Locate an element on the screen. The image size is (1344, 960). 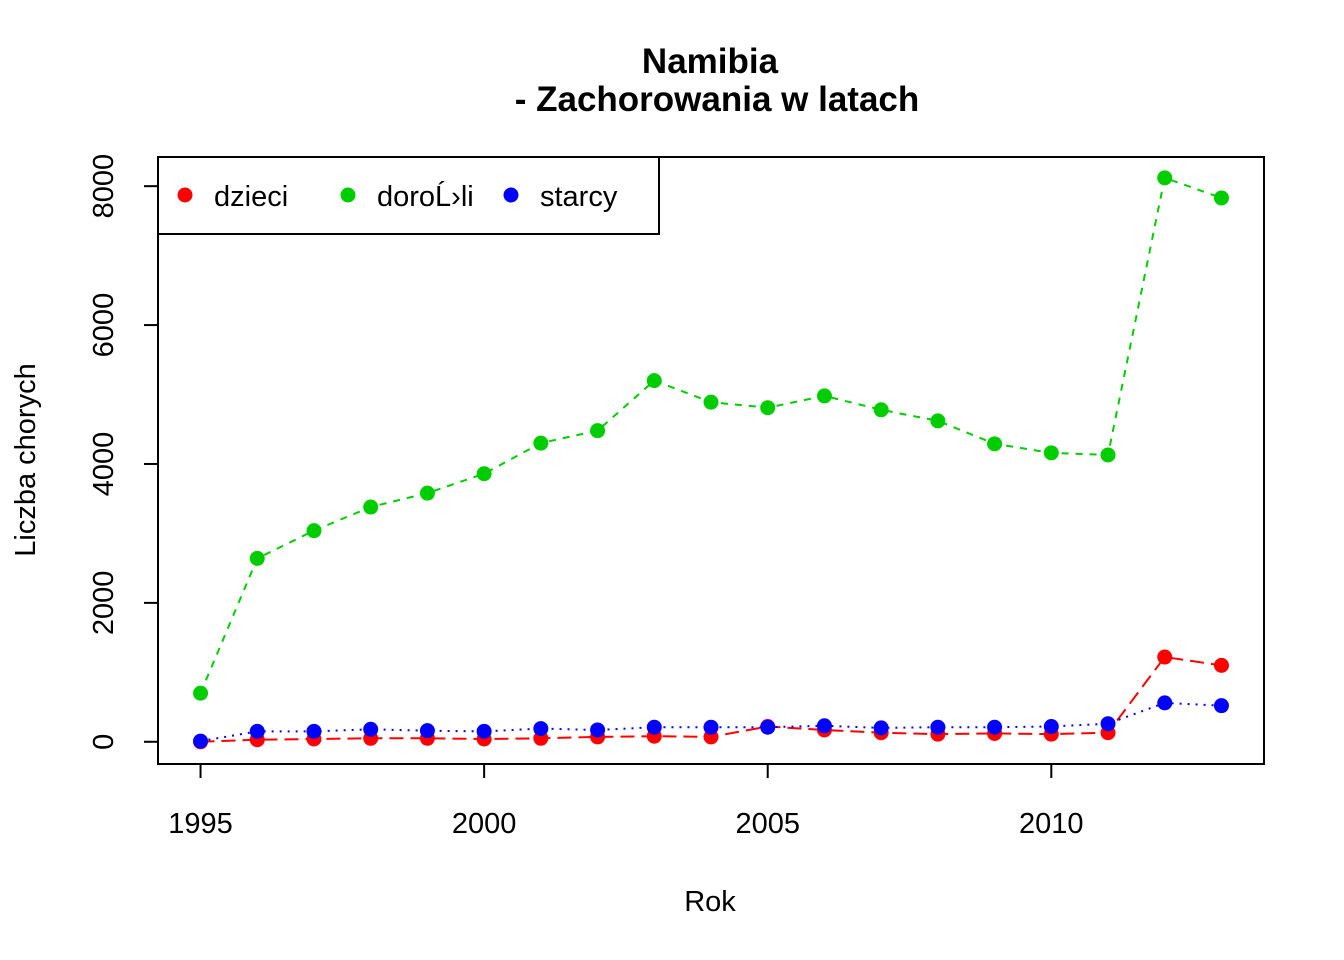
x-tick-label: 2005 is located at coordinates (767, 824).